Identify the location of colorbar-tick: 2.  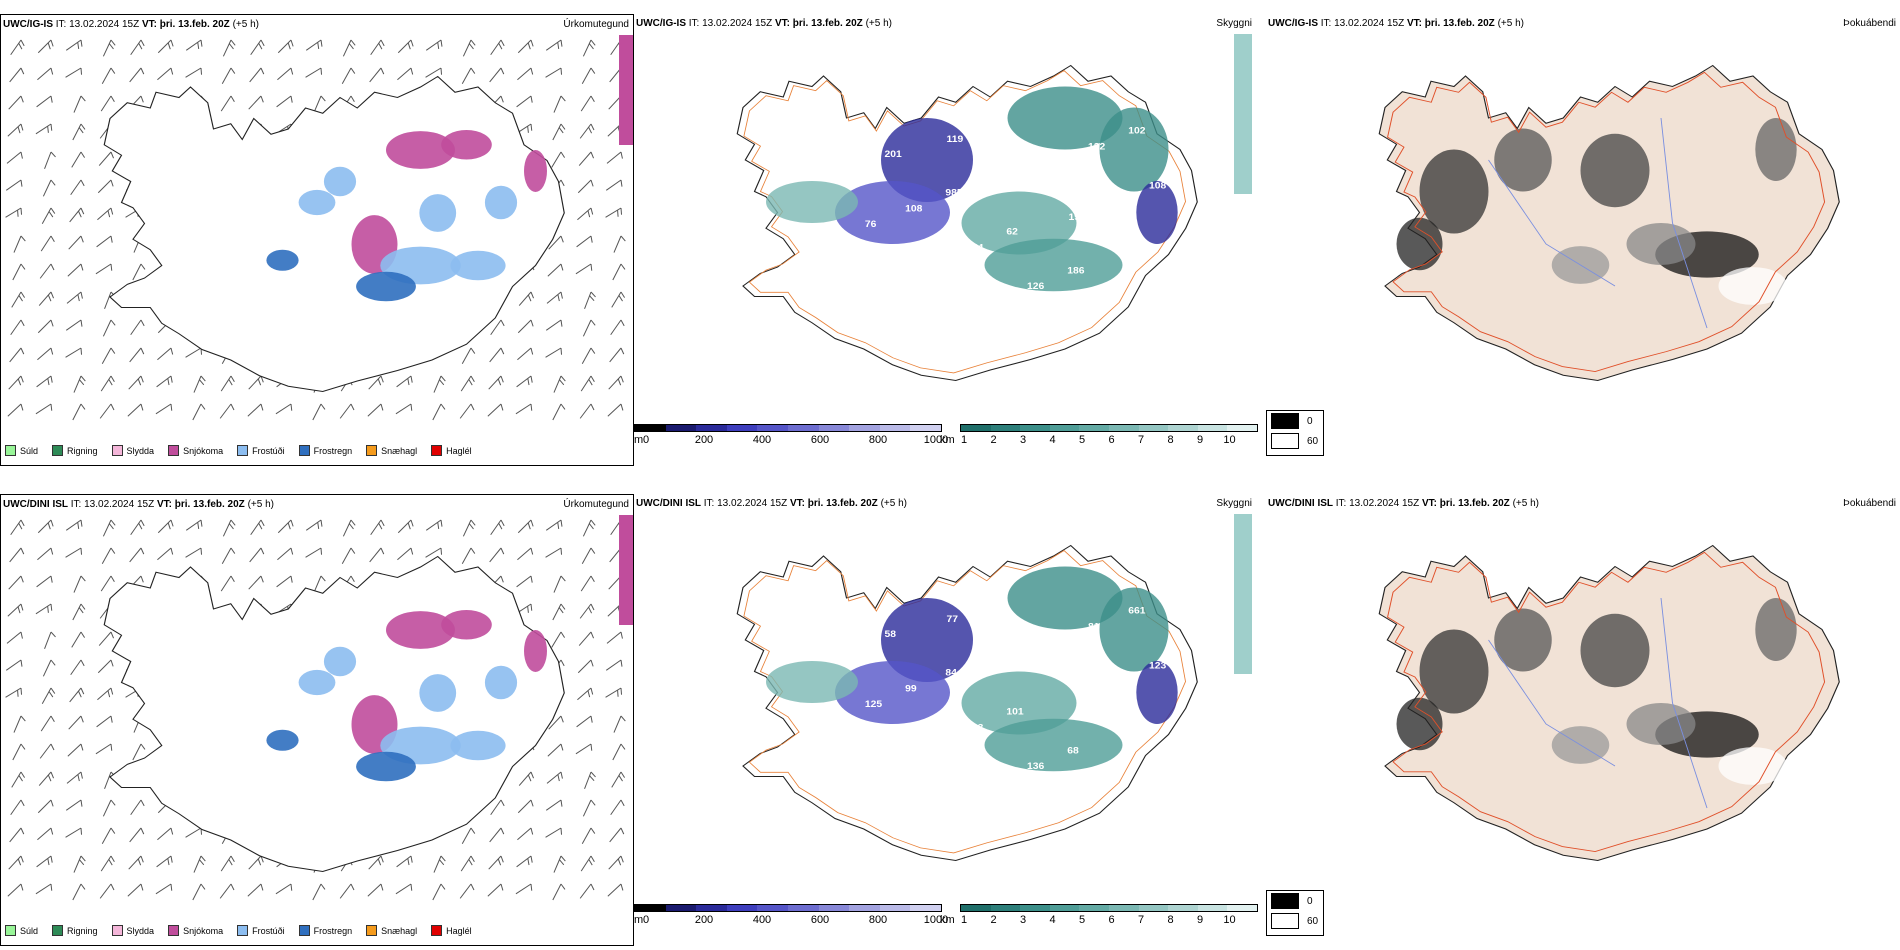
(993, 920).